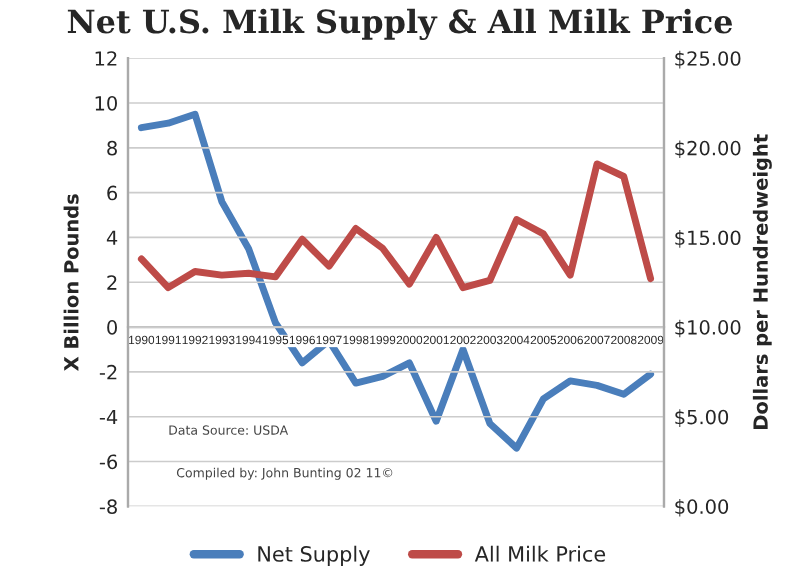 The height and width of the screenshot is (582, 800). What do you see at coordinates (108, 372) in the screenshot?
I see `y-tick-label: -2` at bounding box center [108, 372].